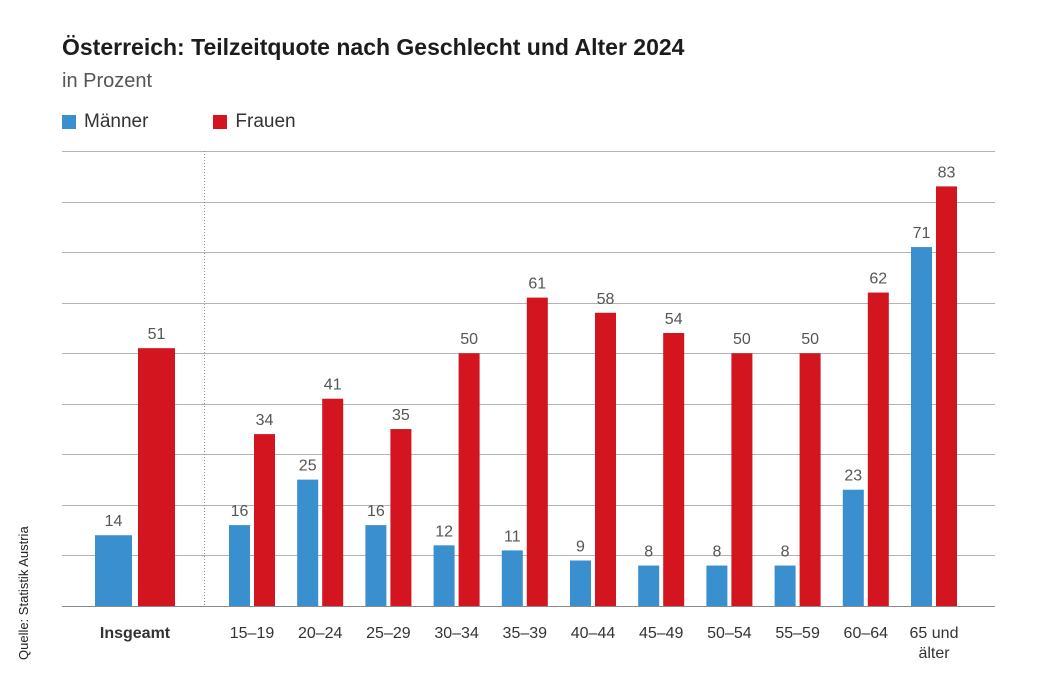 Image resolution: width=1050 pixels, height=685 pixels. Describe the element at coordinates (947, 172) in the screenshot. I see `data-label-frauen: 83` at that location.